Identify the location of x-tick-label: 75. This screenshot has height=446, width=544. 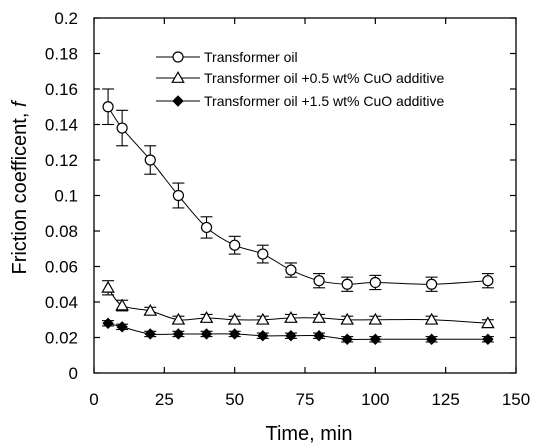
(305, 399).